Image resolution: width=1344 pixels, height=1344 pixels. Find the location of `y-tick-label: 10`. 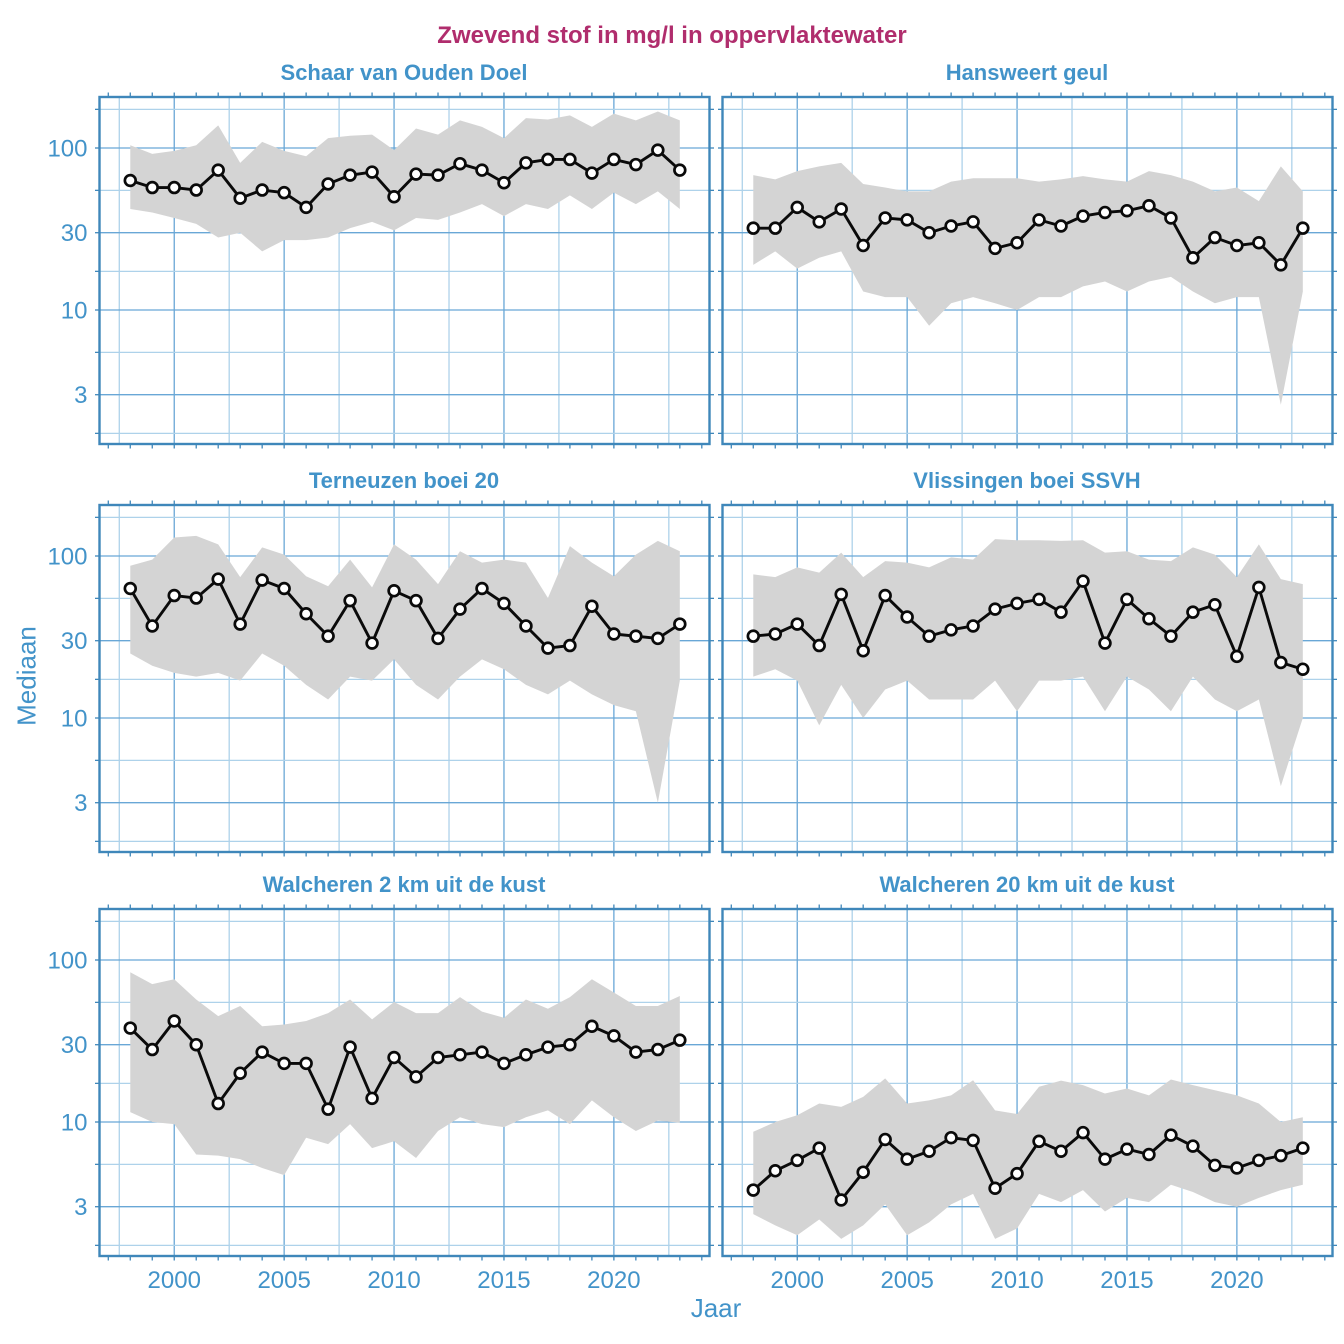

y-tick-label: 10 is located at coordinates (74, 1122).